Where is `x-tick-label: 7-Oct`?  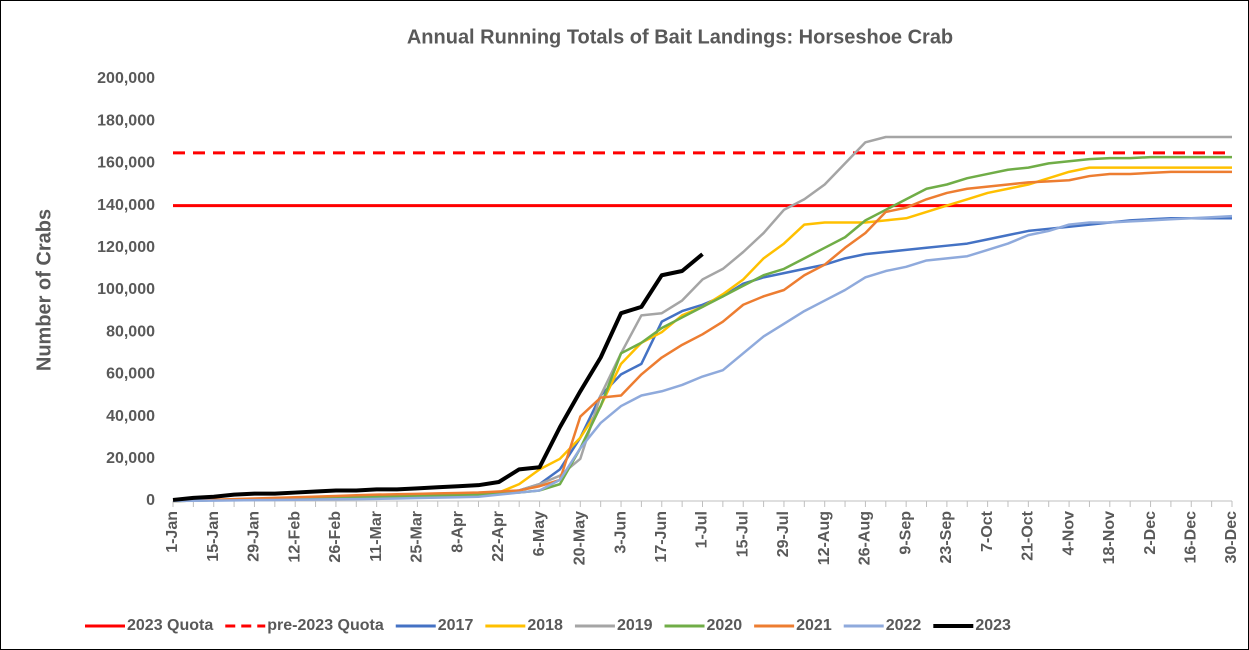 x-tick-label: 7-Oct is located at coordinates (987, 531).